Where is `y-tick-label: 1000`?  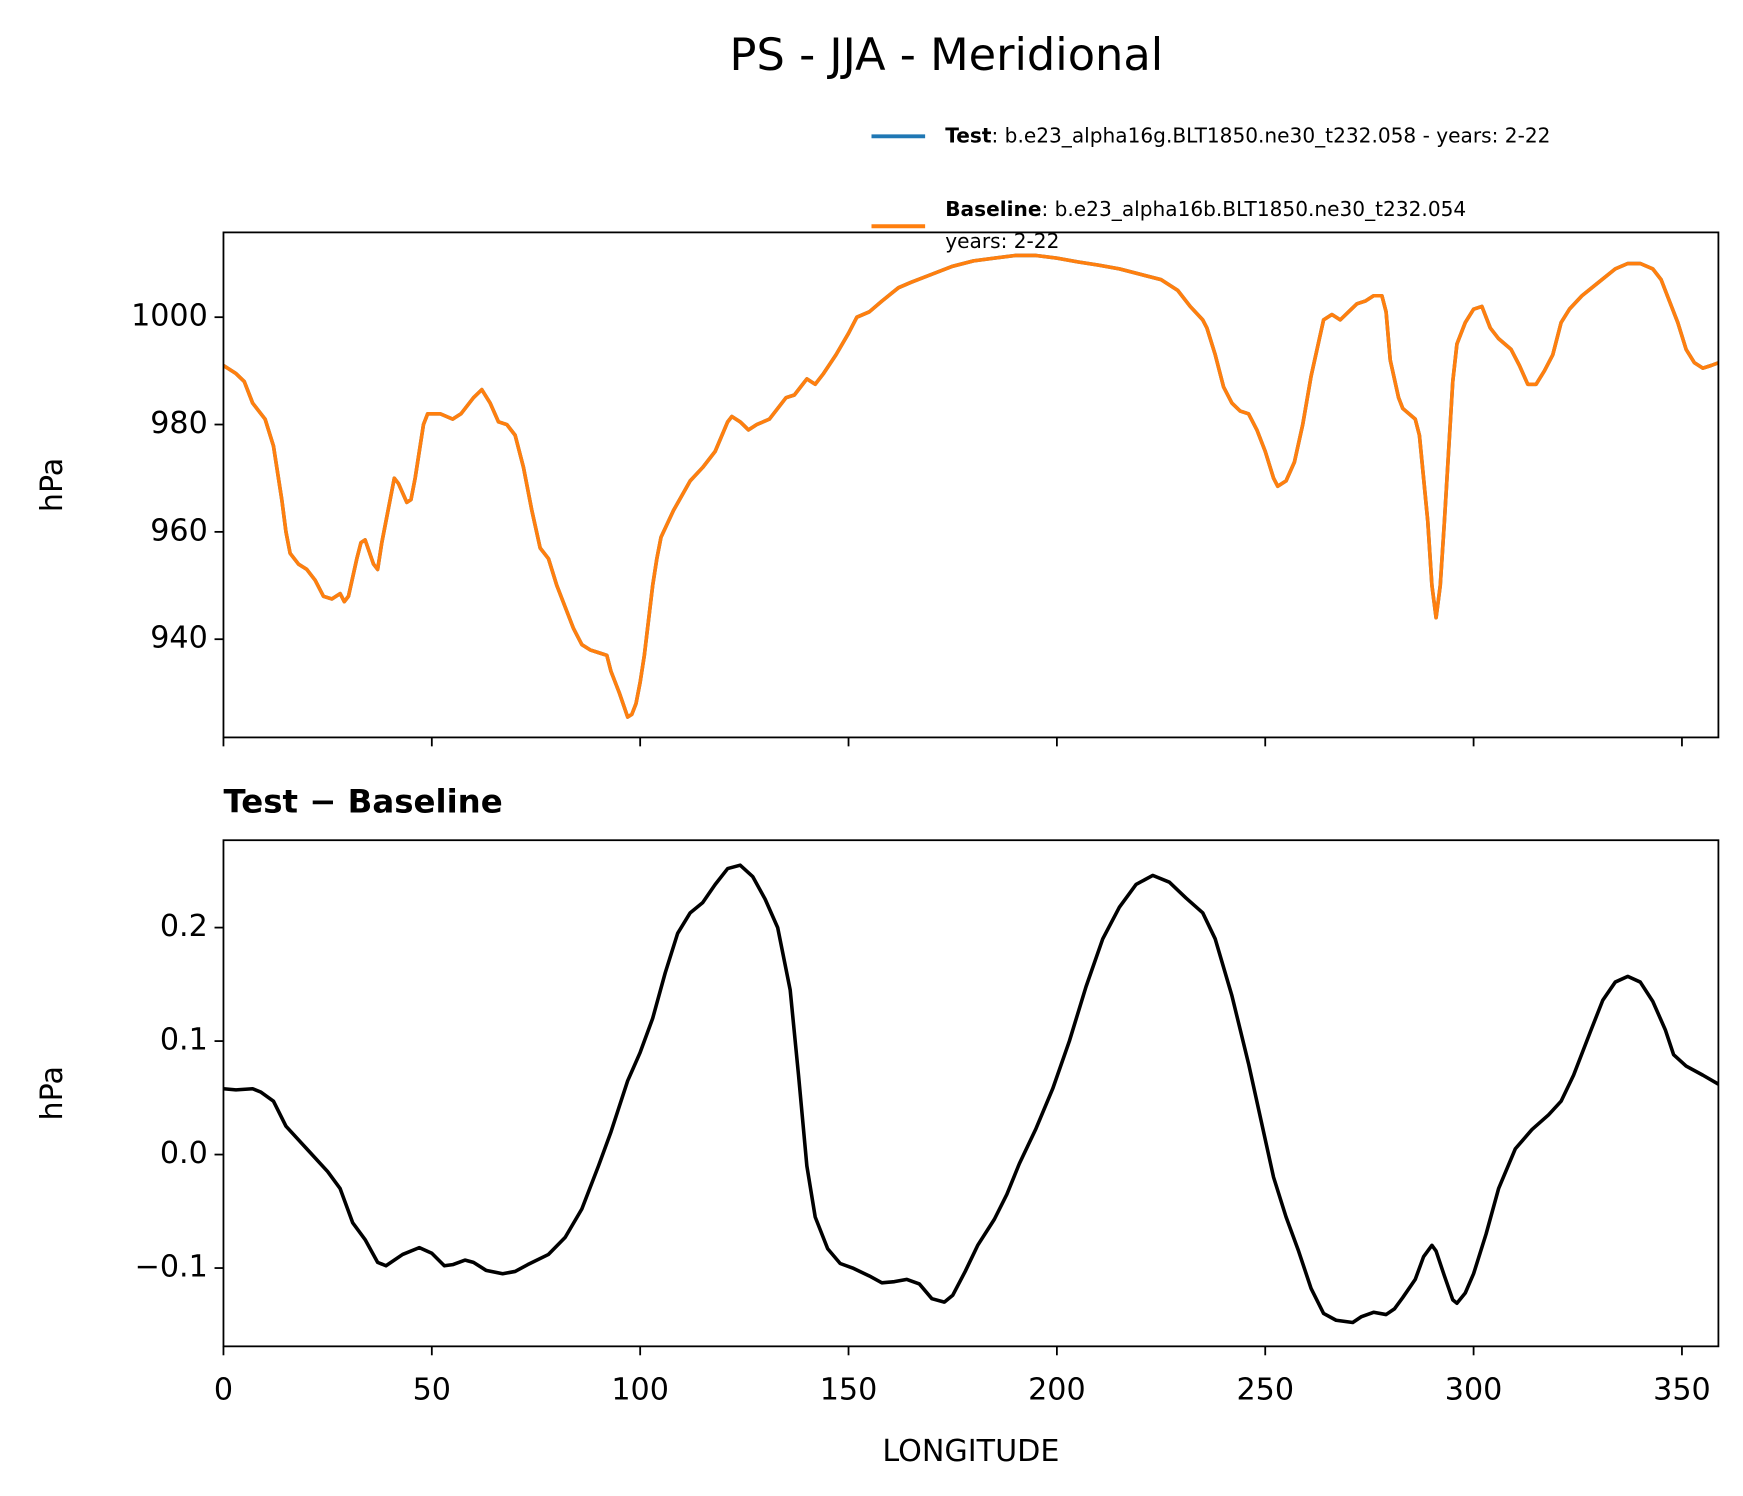
y-tick-label: 1000 is located at coordinates (169, 316).